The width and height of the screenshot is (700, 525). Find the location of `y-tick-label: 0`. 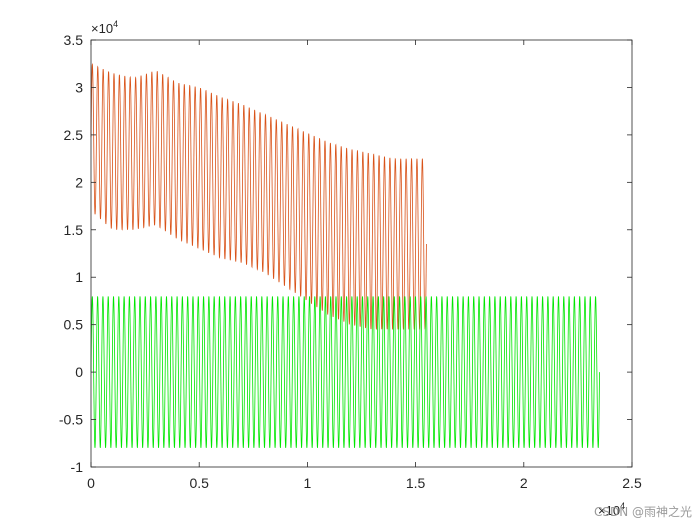

y-tick-label: 0 is located at coordinates (79, 372).